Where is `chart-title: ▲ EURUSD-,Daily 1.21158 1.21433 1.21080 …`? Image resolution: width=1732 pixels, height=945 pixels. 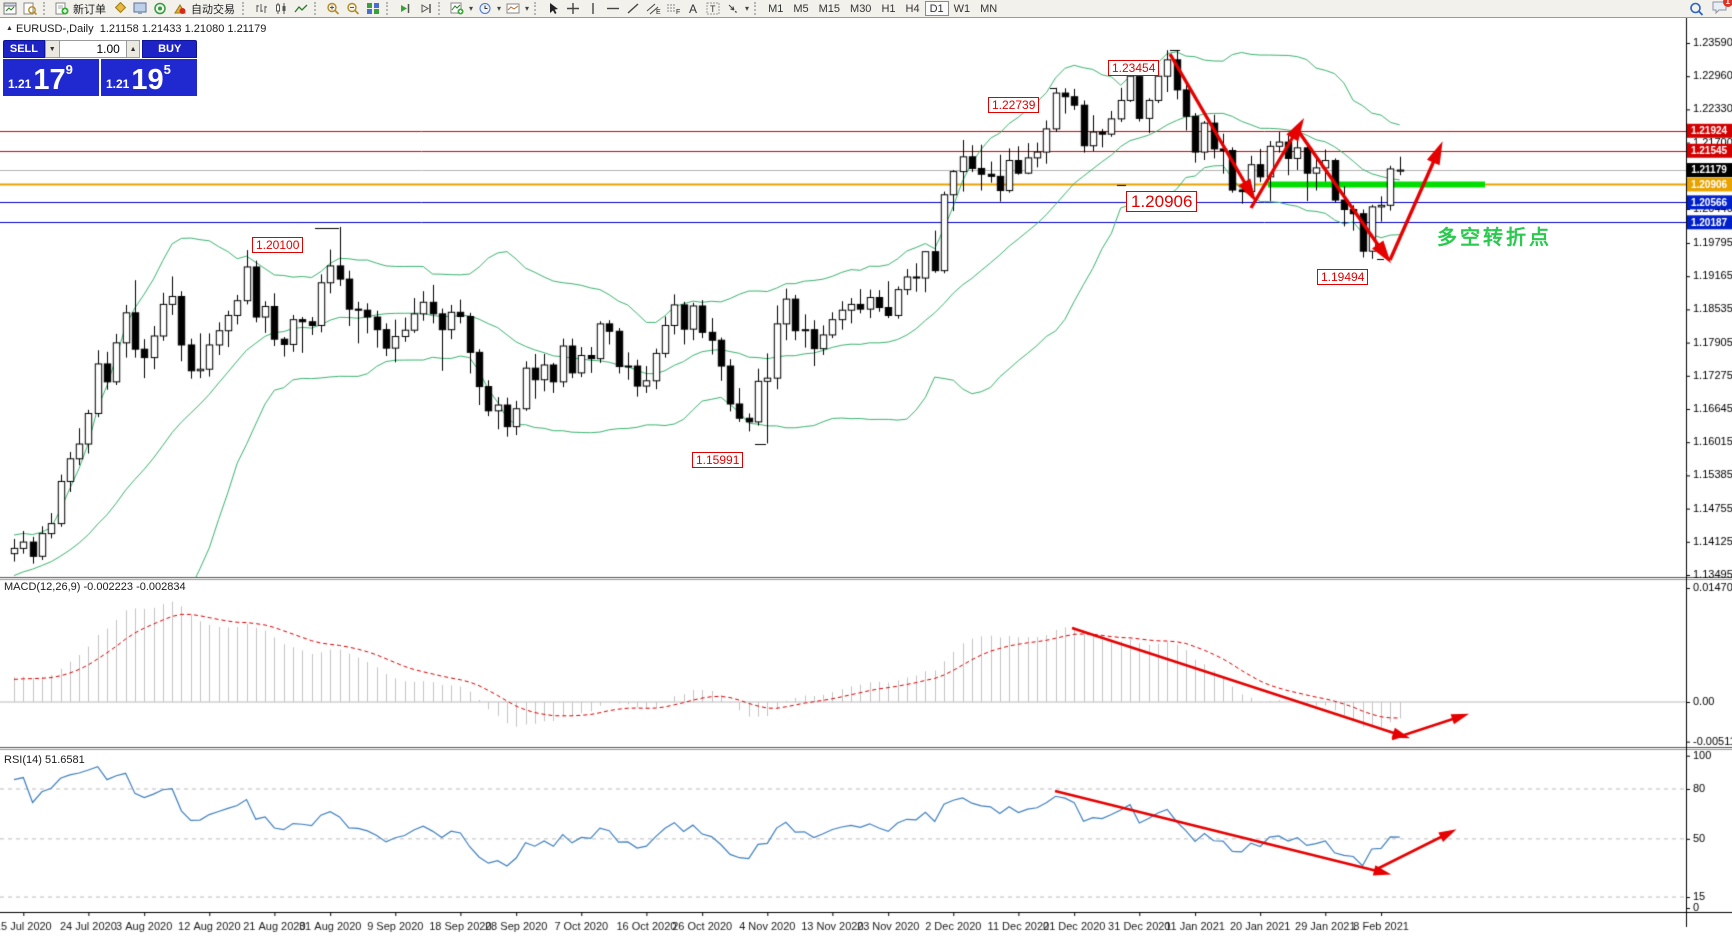
chart-title: ▲ EURUSD-,Daily 1.21158 1.21433 1.21080 … is located at coordinates (136, 29).